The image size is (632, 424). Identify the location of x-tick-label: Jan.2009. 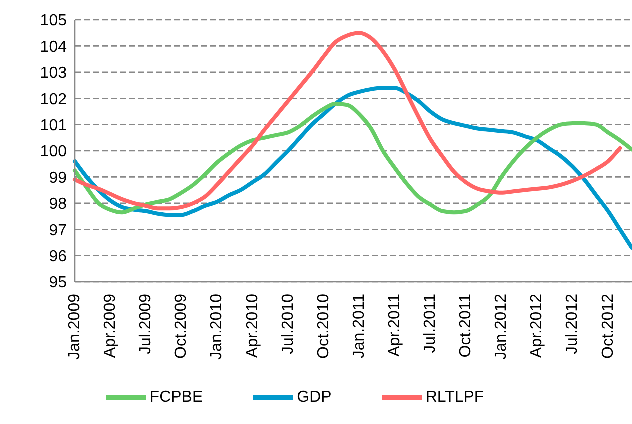
(75, 327).